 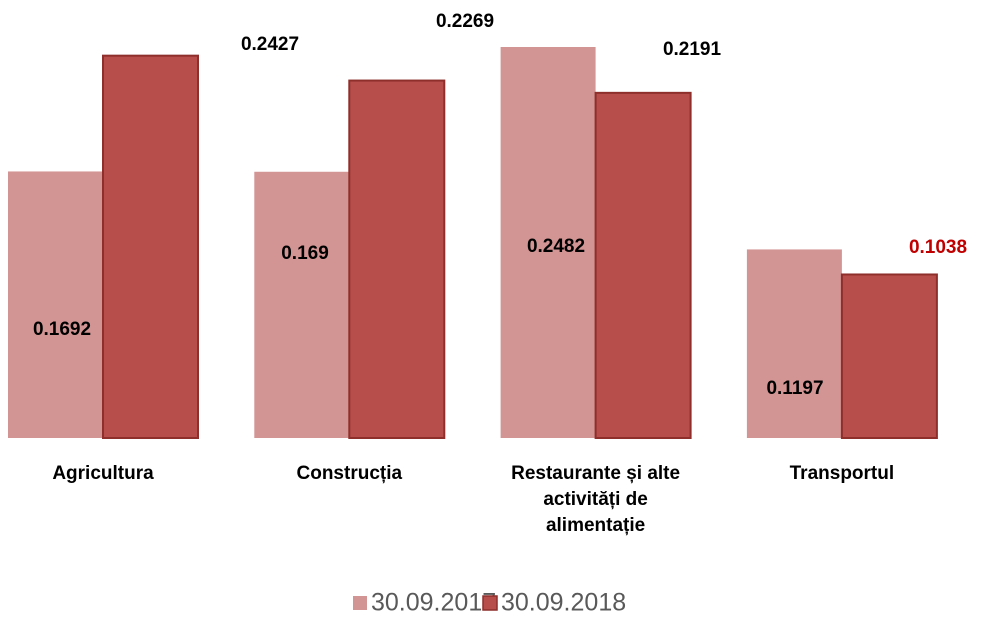 What do you see at coordinates (556, 246) in the screenshot?
I see `value-label: 0.2482` at bounding box center [556, 246].